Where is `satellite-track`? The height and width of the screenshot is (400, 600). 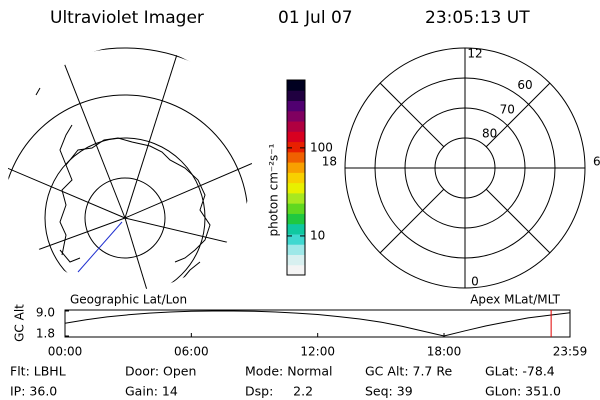 satellite-track is located at coordinates (100, 247).